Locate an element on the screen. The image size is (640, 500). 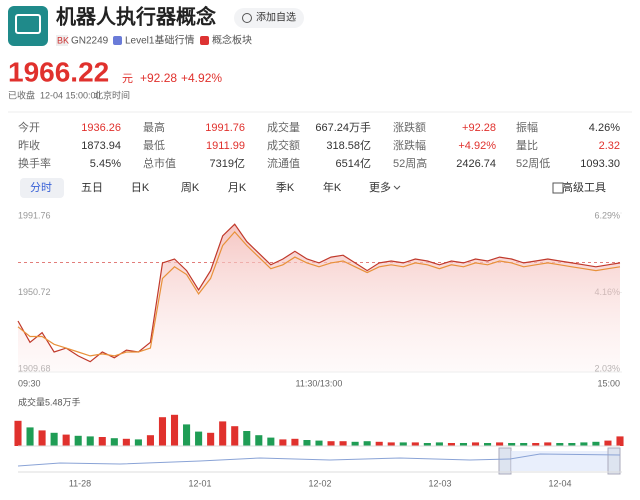
tab: 更多 is located at coordinates (380, 187).